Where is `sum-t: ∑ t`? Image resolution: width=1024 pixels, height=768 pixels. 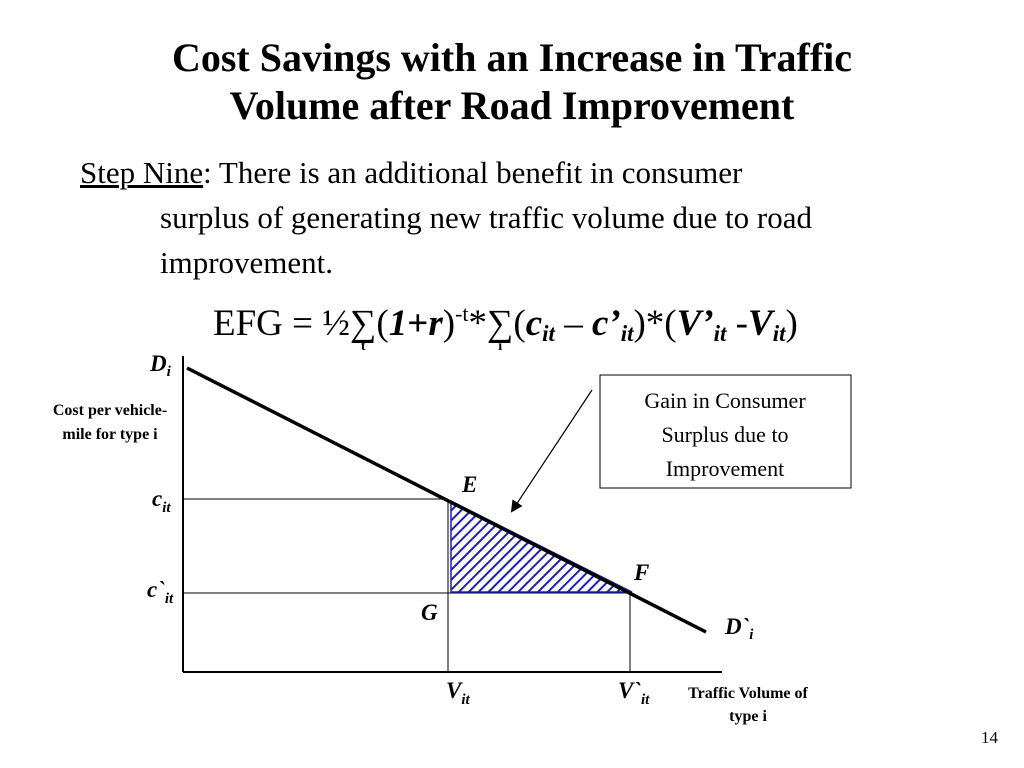
sum-t: ∑ t is located at coordinates (363, 327).